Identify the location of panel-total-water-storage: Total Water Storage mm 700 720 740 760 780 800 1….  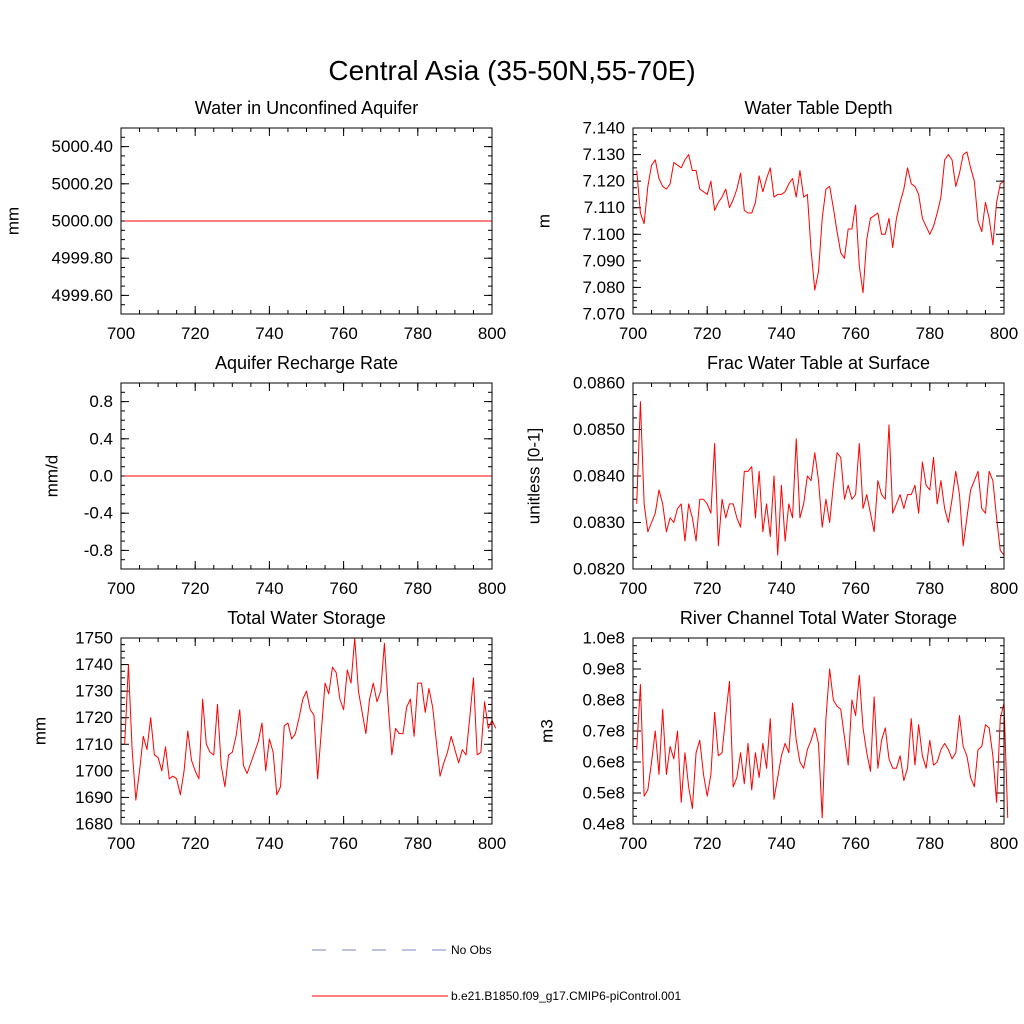
(269, 730).